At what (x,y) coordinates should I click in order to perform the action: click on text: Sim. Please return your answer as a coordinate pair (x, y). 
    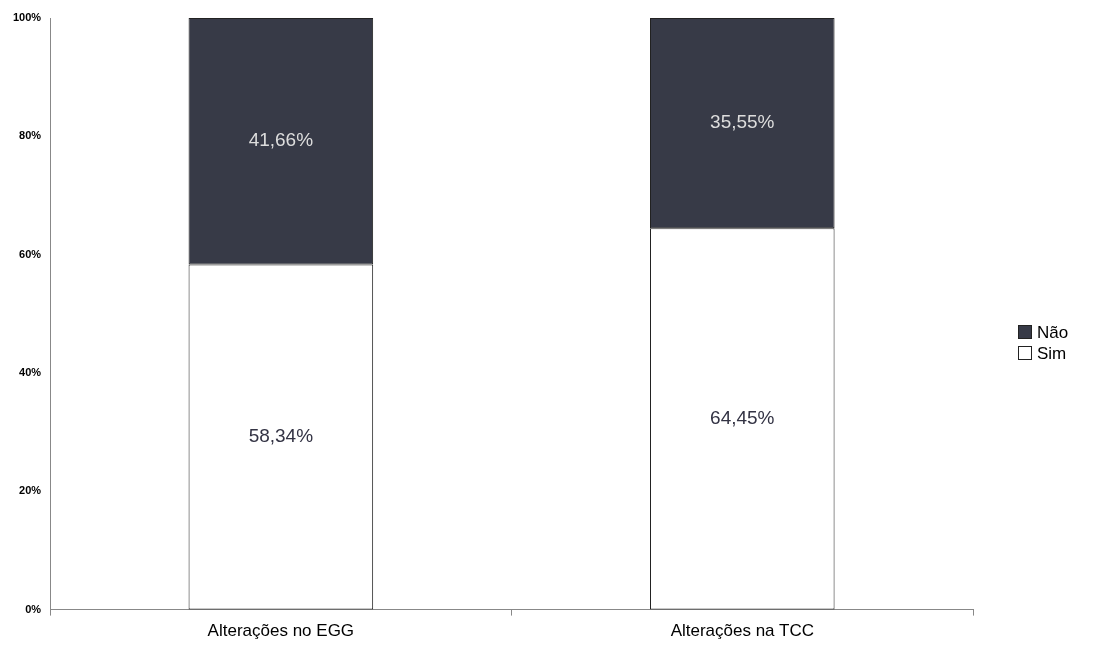
    Looking at the image, I should click on (1052, 353).